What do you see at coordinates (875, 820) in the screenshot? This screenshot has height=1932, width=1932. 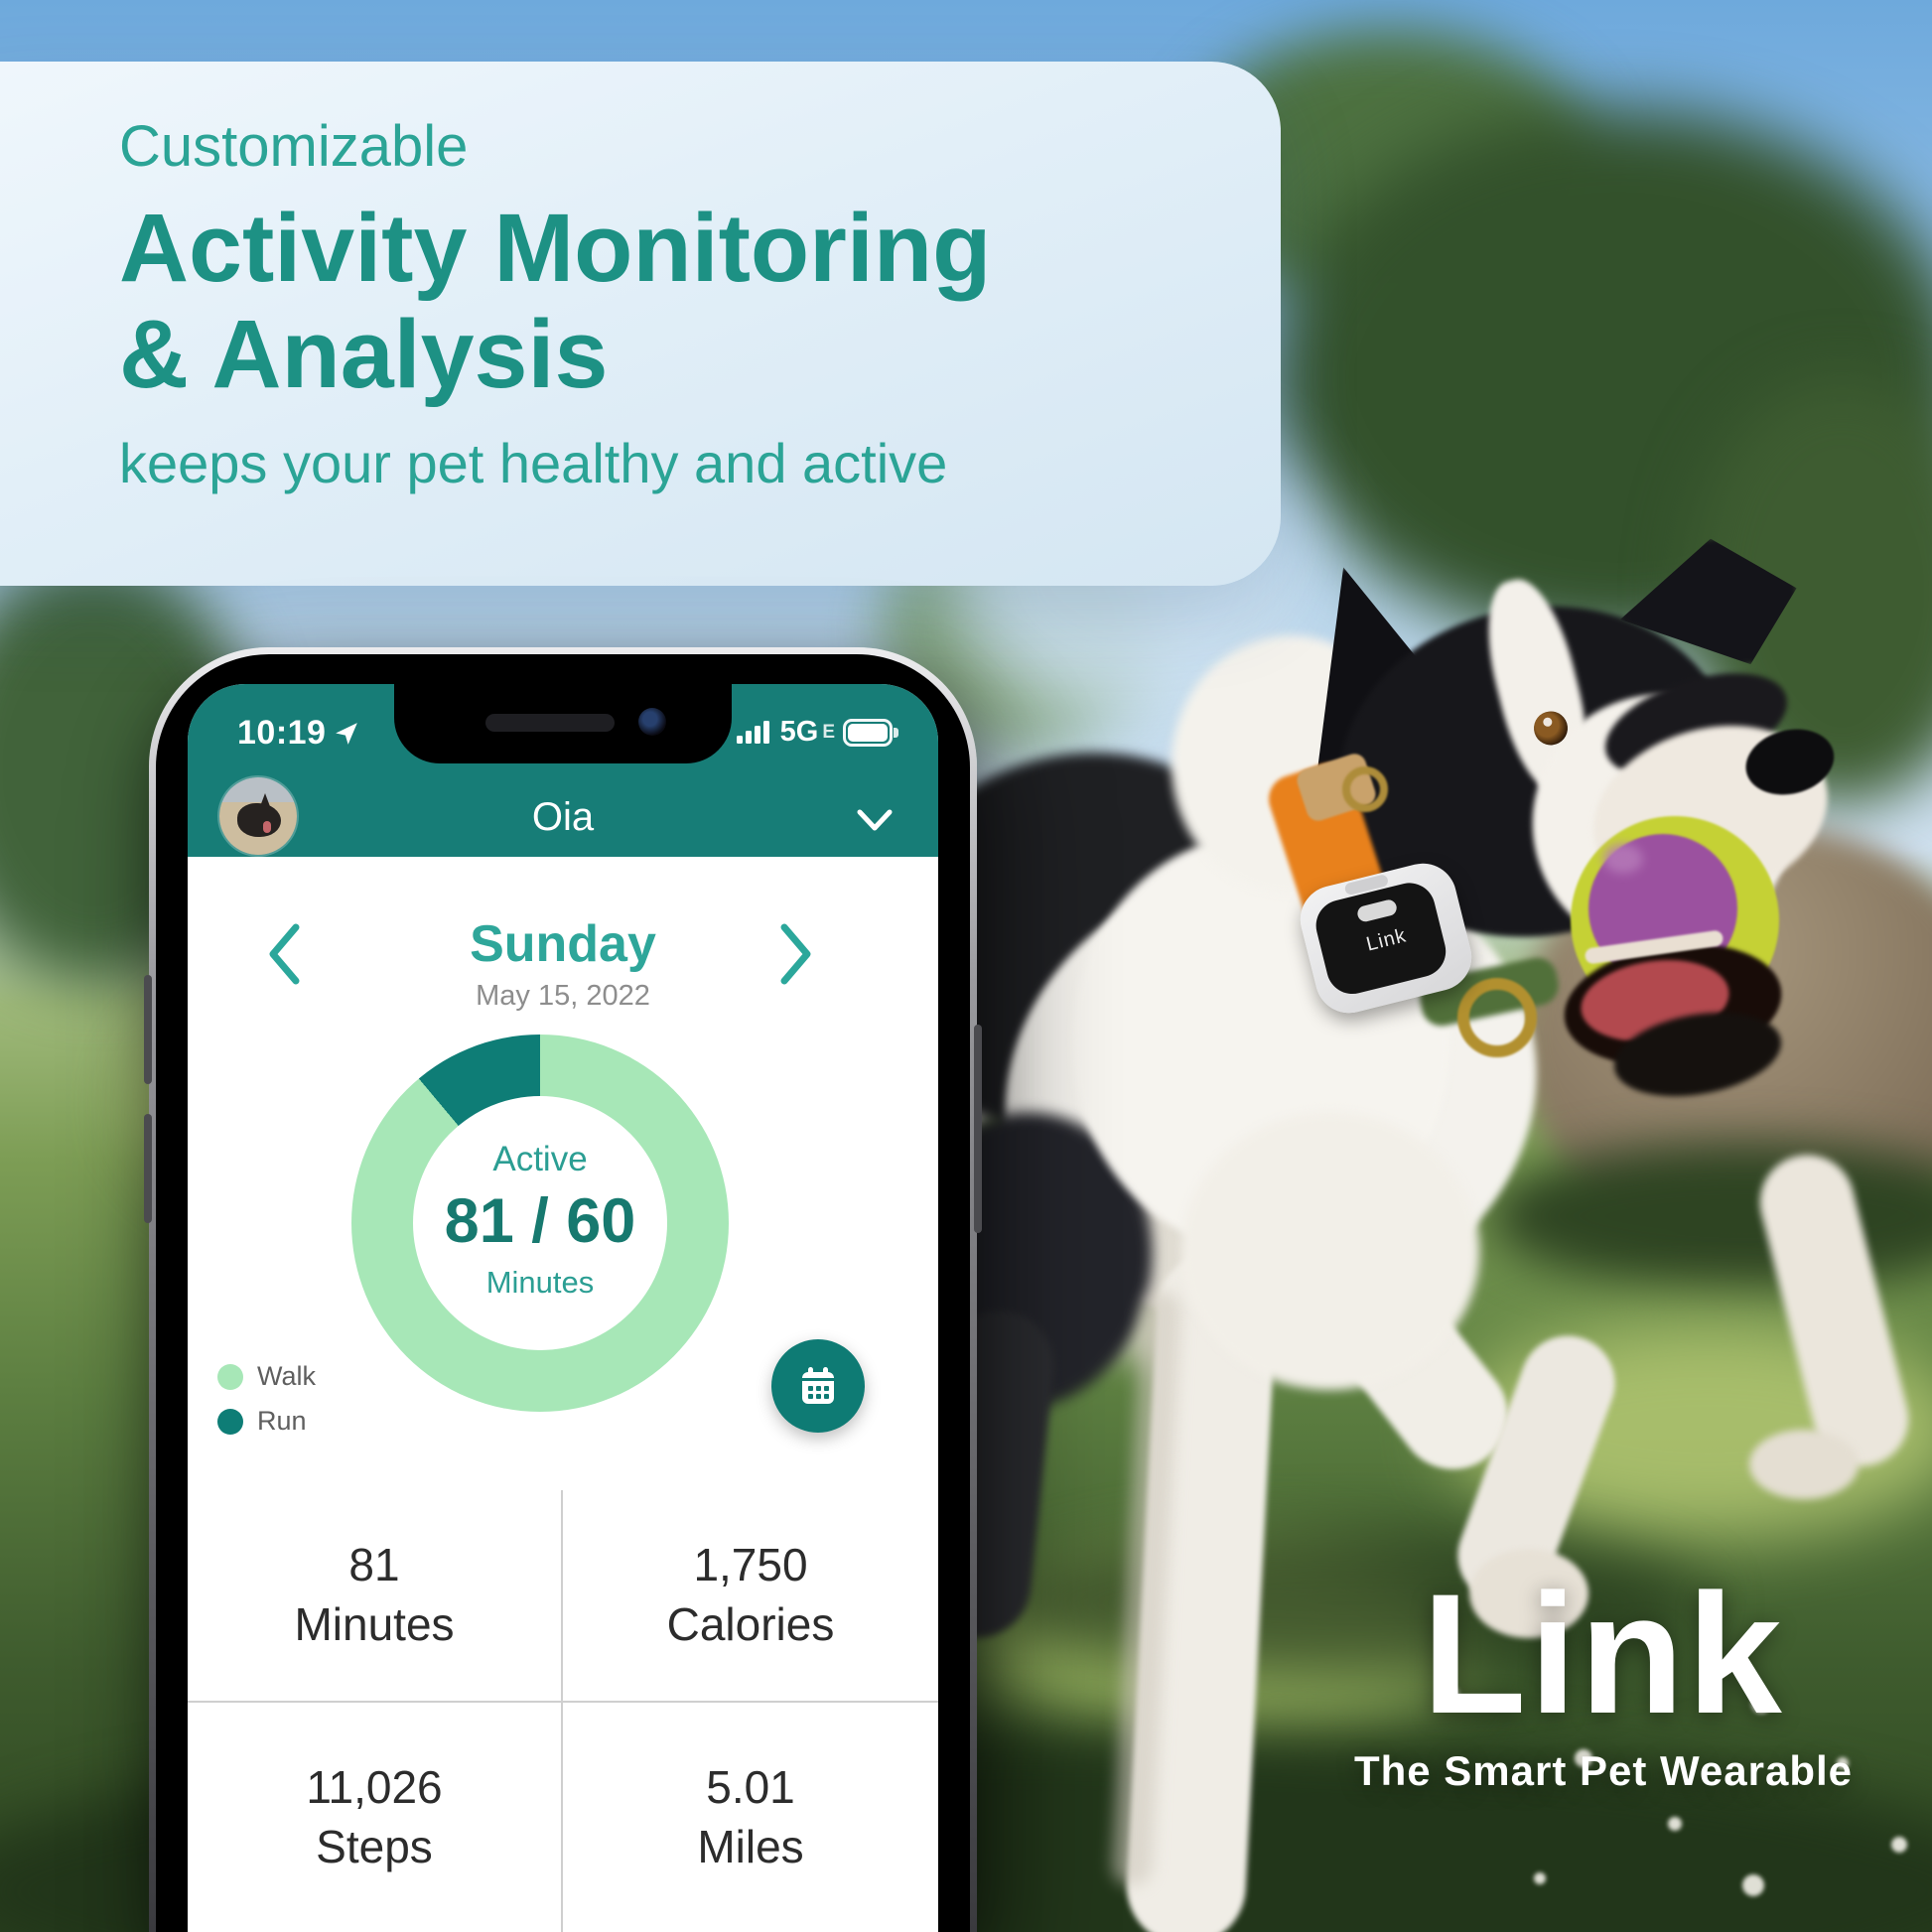 I see `chevron-down-icon` at bounding box center [875, 820].